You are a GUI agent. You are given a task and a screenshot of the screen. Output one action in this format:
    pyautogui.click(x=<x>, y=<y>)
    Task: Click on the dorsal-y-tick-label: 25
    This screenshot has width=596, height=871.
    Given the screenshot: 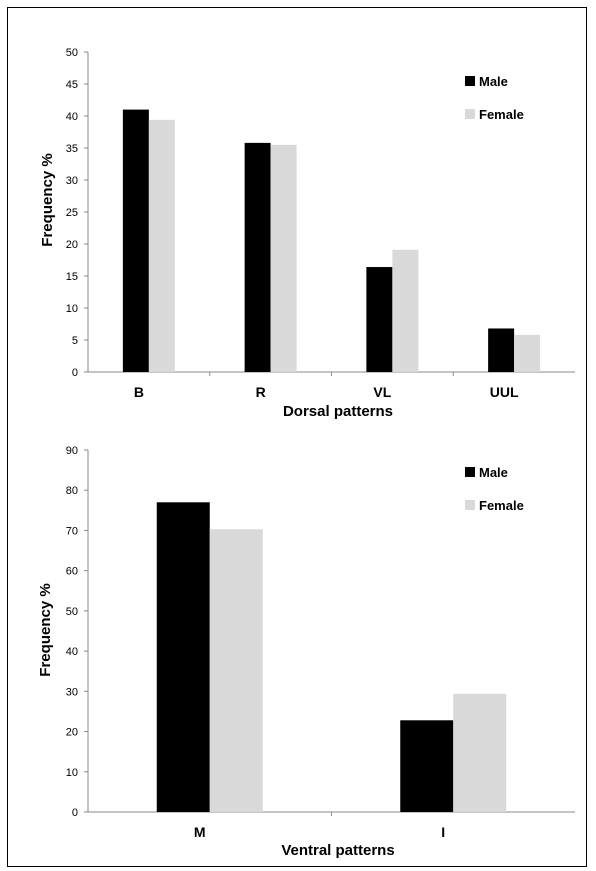 What is the action you would take?
    pyautogui.click(x=72, y=213)
    